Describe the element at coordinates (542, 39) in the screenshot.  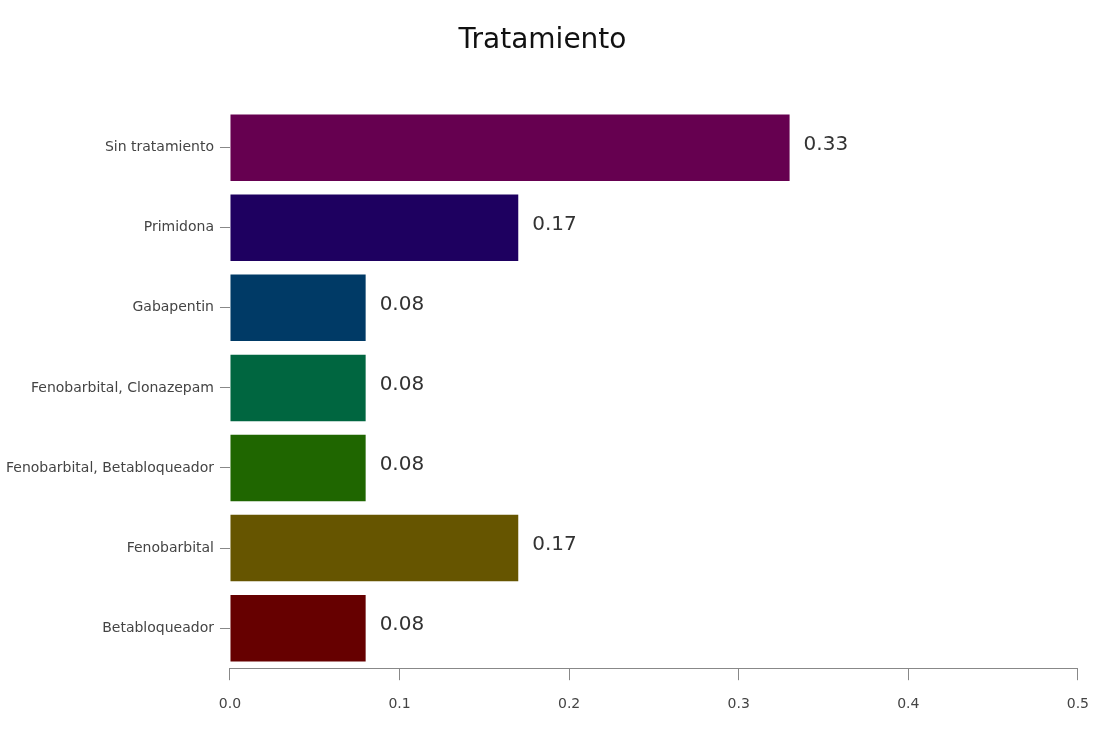
I see `chart-title: Tratamiento` at that location.